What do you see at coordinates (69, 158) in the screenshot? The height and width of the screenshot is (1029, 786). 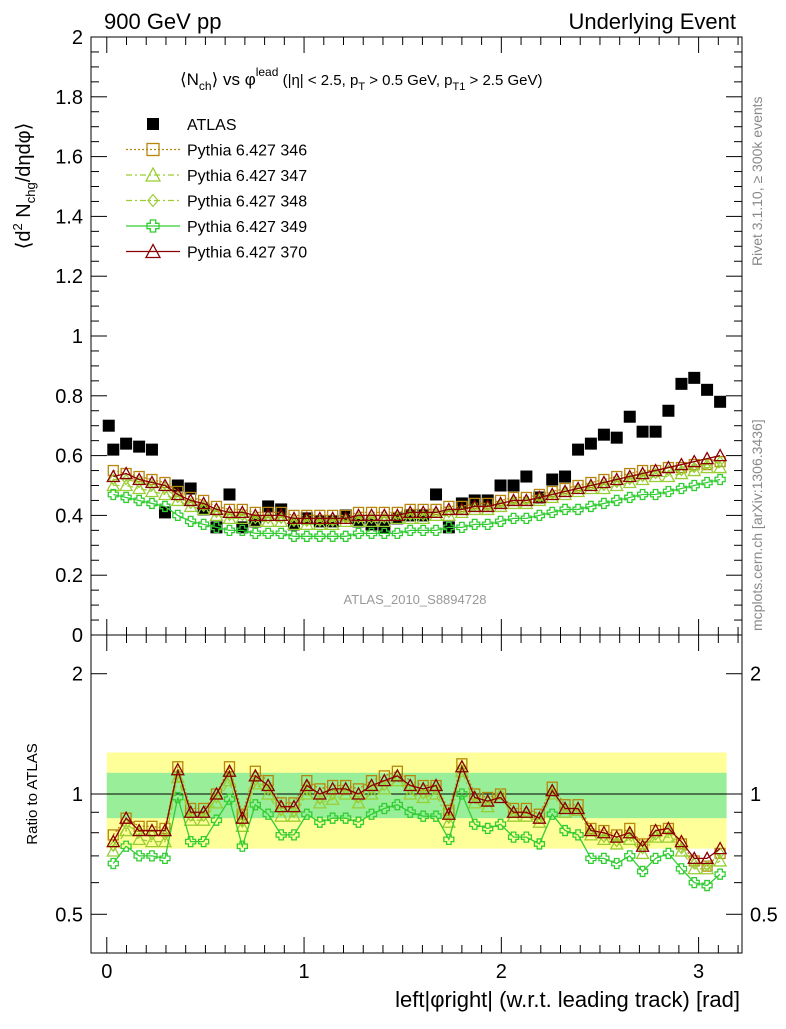 I see `main-y-tick-label: 1.6` at bounding box center [69, 158].